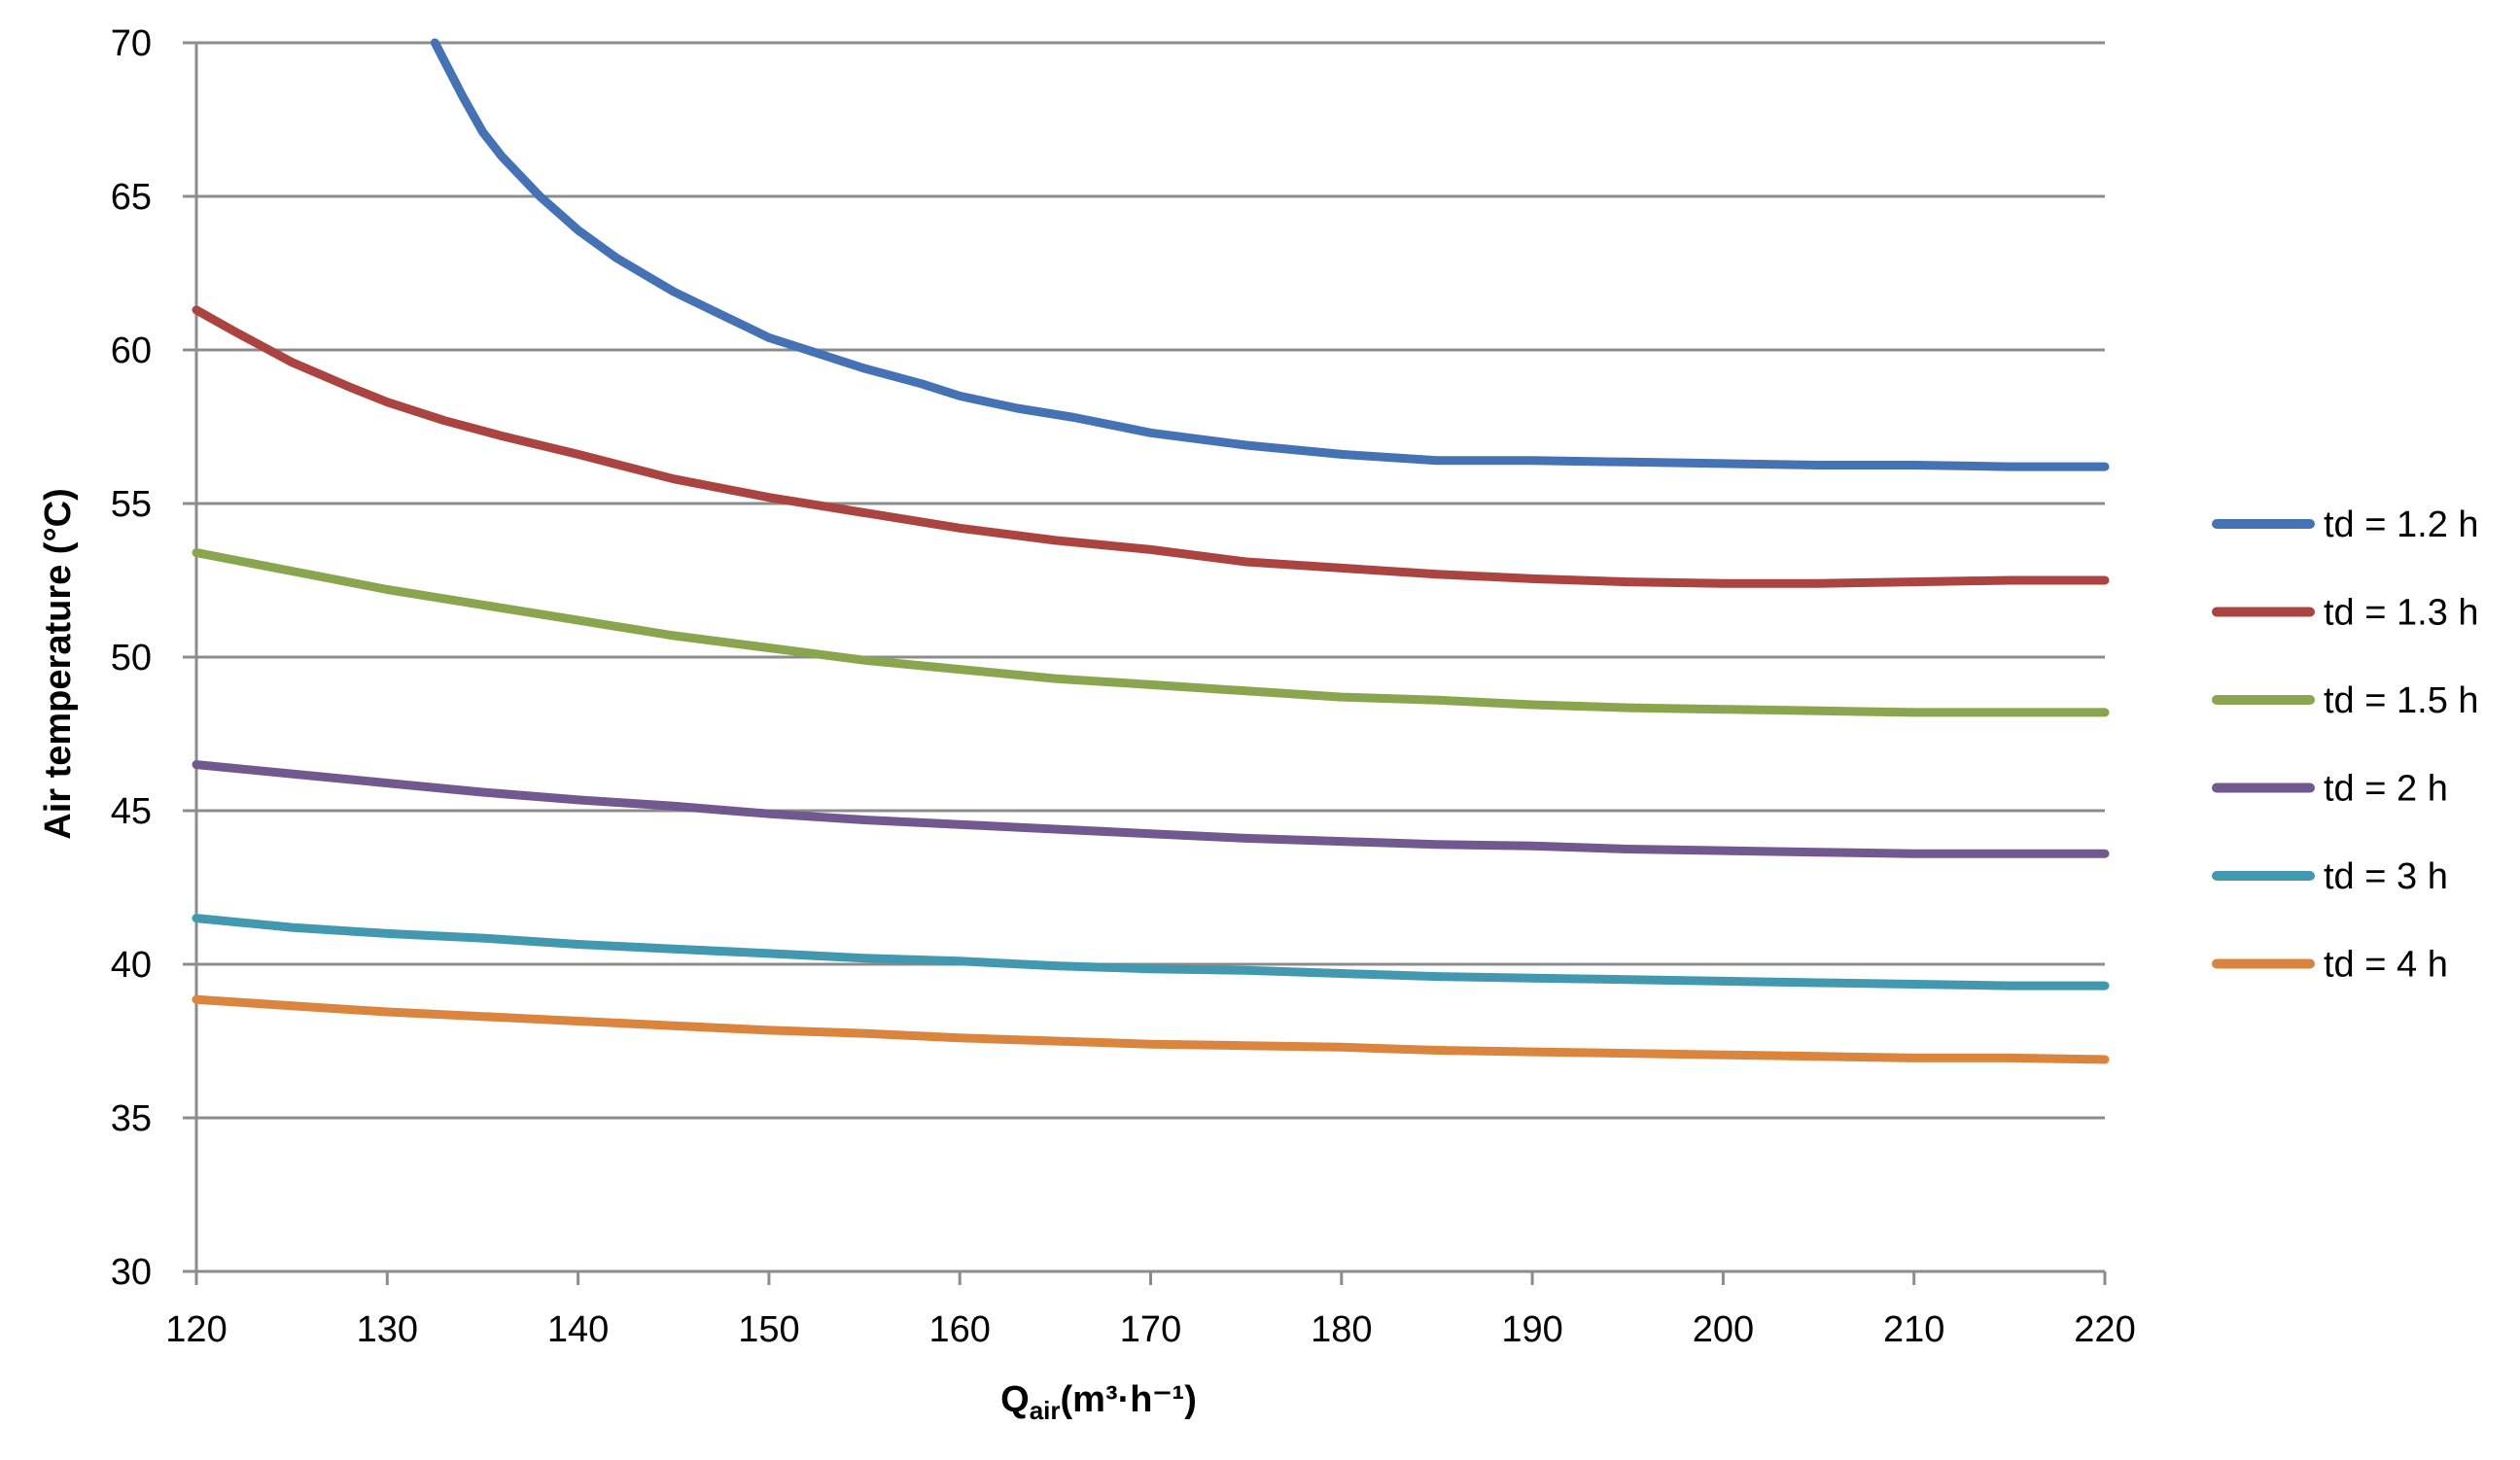 The width and height of the screenshot is (2520, 1460). I want to click on legend-label-5: td = 3 h, so click(2386, 876).